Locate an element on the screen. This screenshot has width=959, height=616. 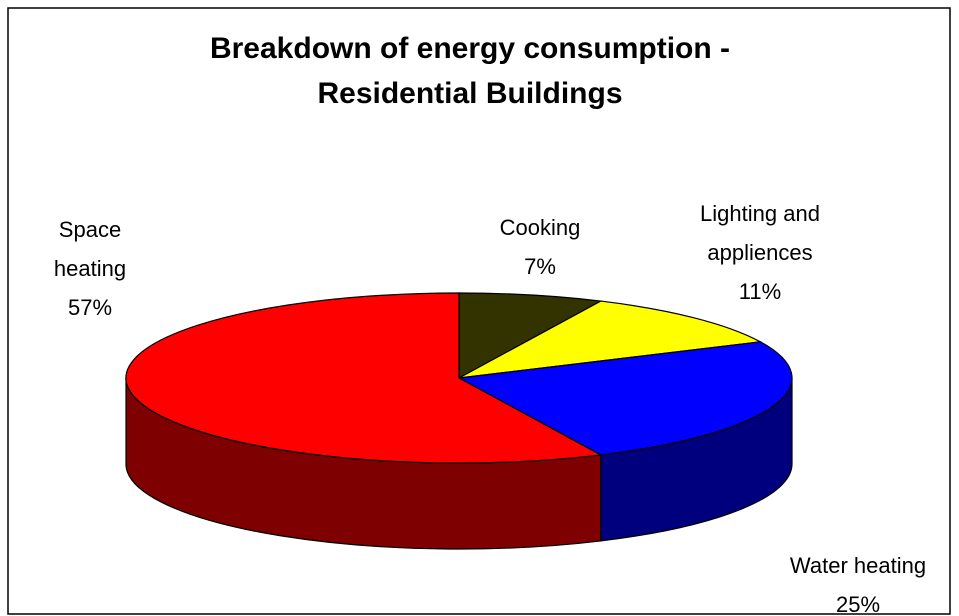
value-label: 25% is located at coordinates (858, 604).